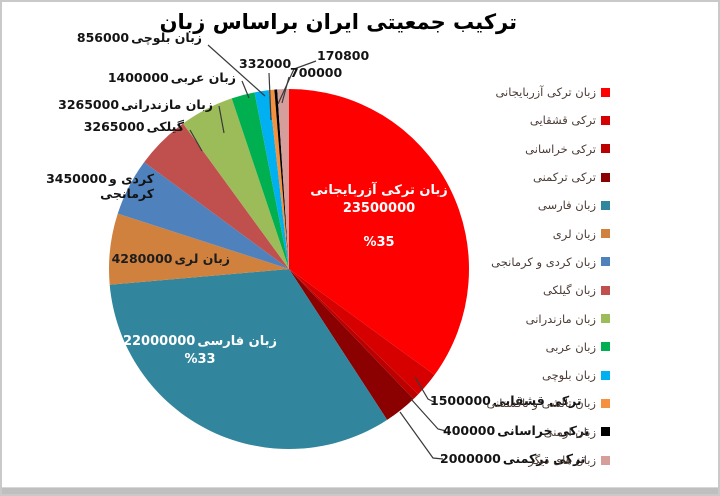  What do you see at coordinates (196, 140) in the screenshot?
I see `leader-line-gilaki` at bounding box center [196, 140].